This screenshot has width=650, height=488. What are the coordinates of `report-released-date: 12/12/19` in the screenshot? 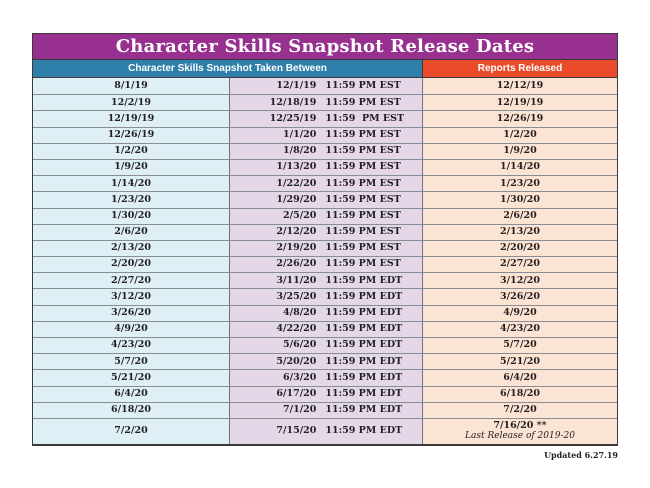 It's located at (520, 85).